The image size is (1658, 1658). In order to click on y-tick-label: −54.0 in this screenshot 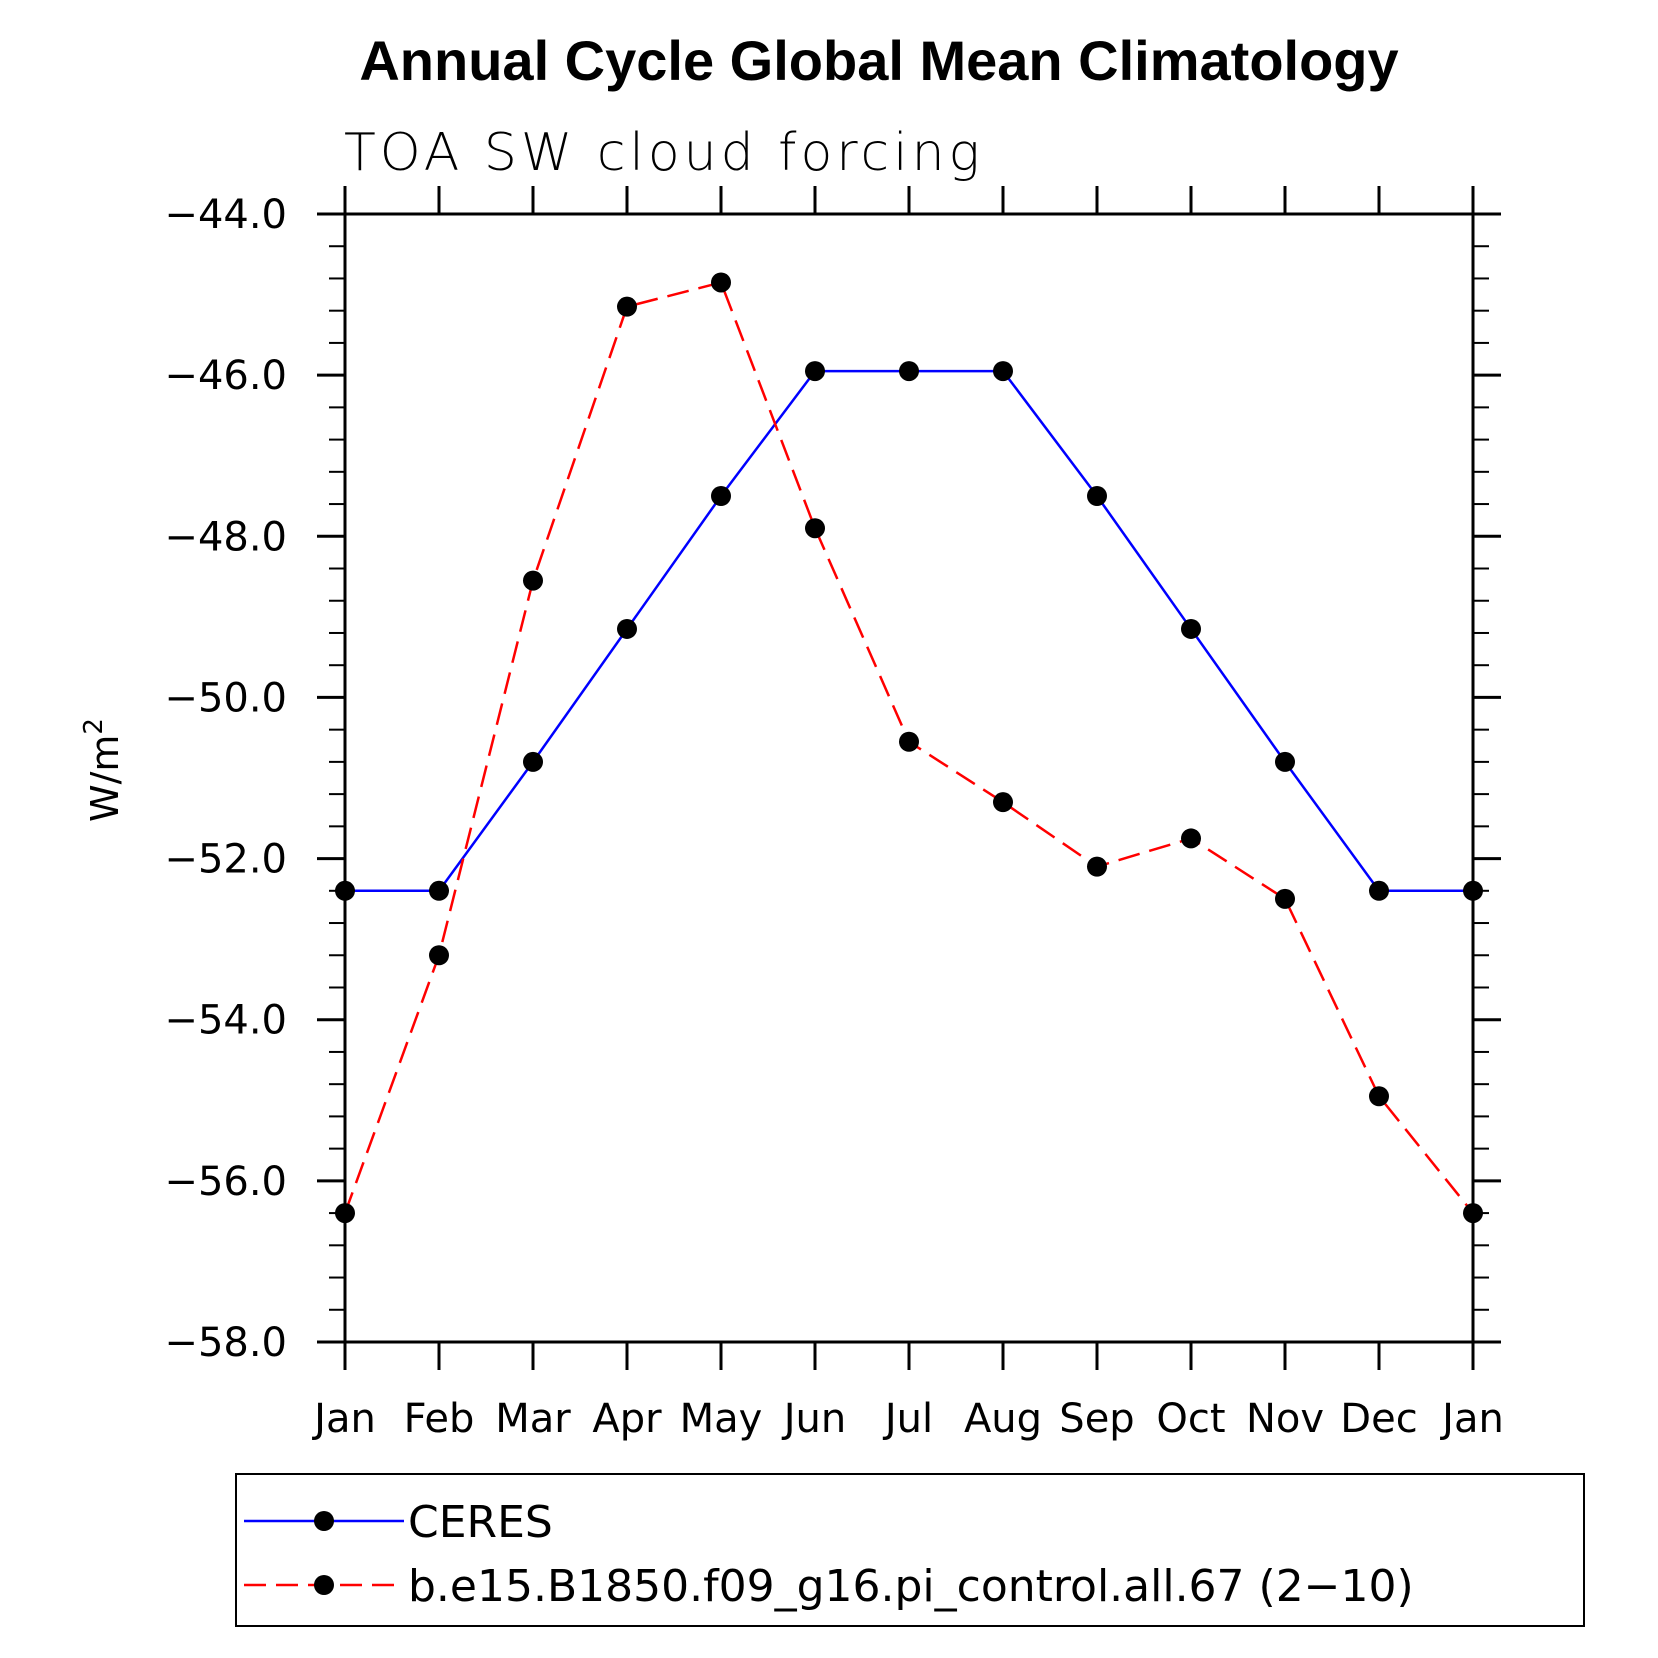, I will do `click(225, 1021)`.